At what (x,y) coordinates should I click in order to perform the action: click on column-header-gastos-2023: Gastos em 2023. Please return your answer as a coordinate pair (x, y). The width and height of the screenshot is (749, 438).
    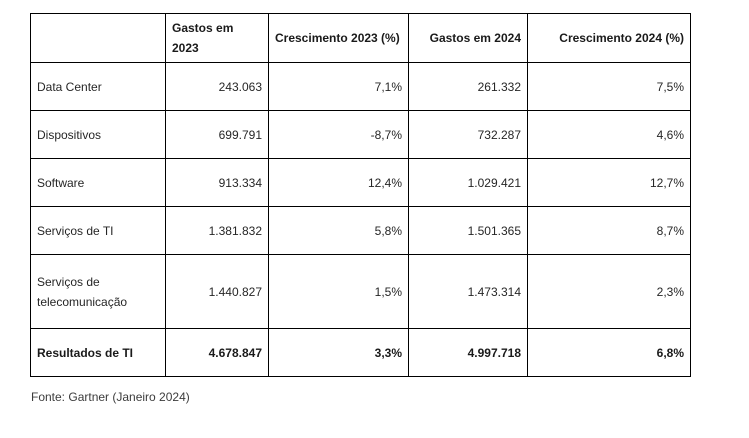
    Looking at the image, I should click on (217, 38).